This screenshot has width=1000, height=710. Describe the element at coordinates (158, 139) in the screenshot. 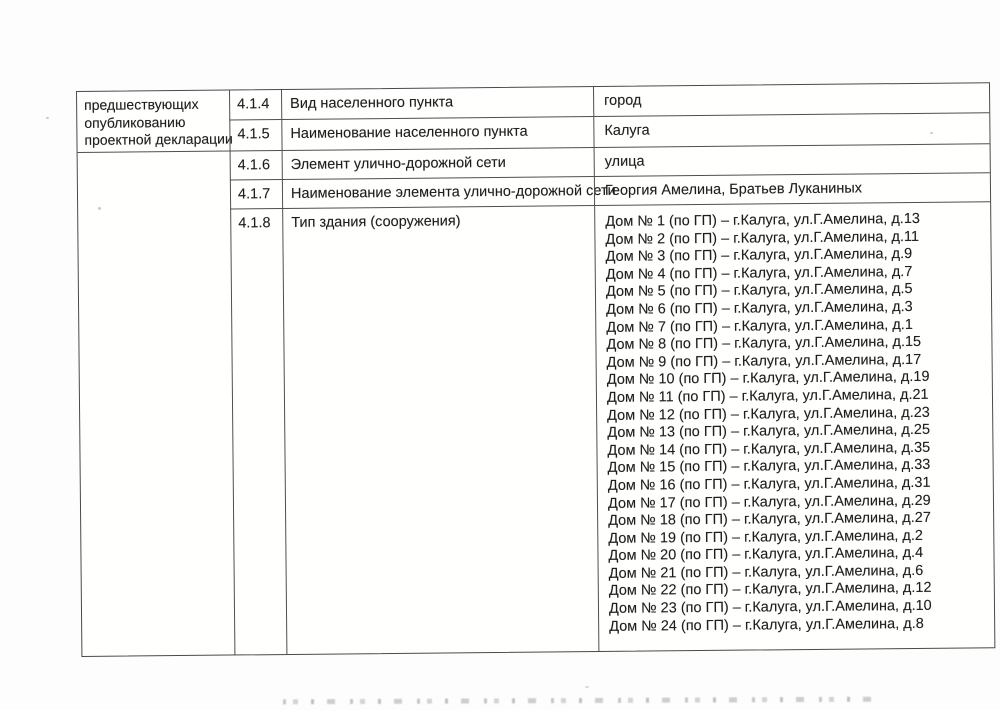

I see `left-note-line: проектной декларации` at that location.